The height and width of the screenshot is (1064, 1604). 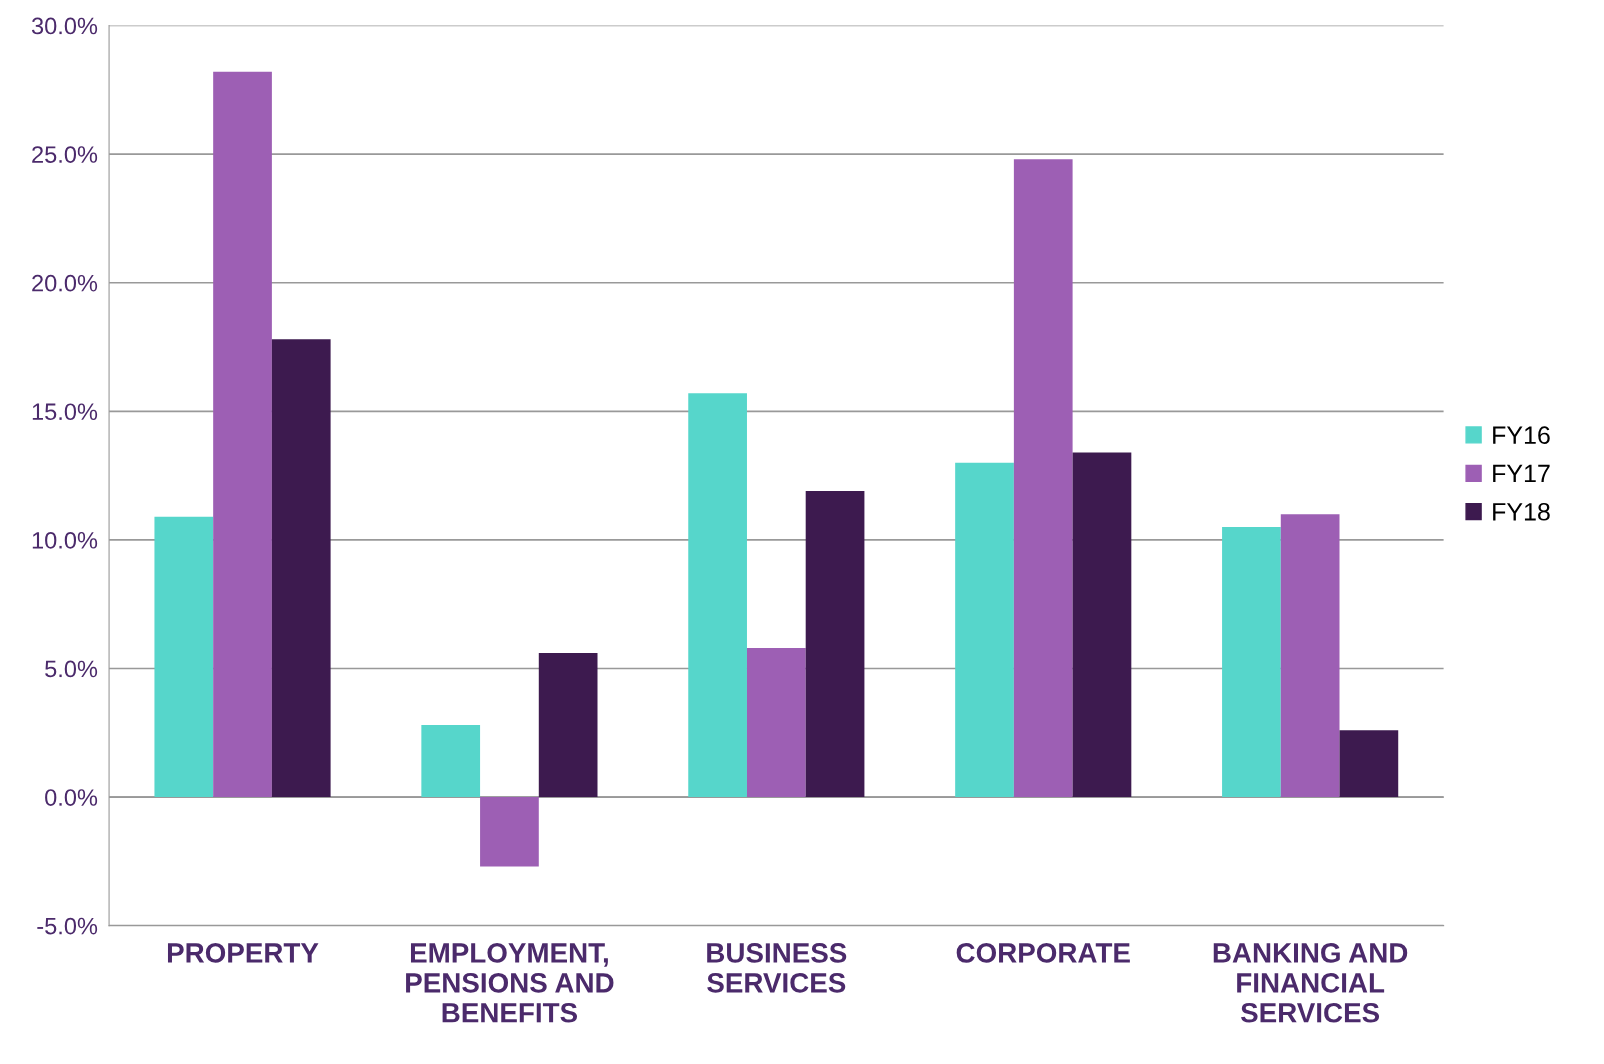 What do you see at coordinates (1521, 511) in the screenshot?
I see `legend-label: FY18` at bounding box center [1521, 511].